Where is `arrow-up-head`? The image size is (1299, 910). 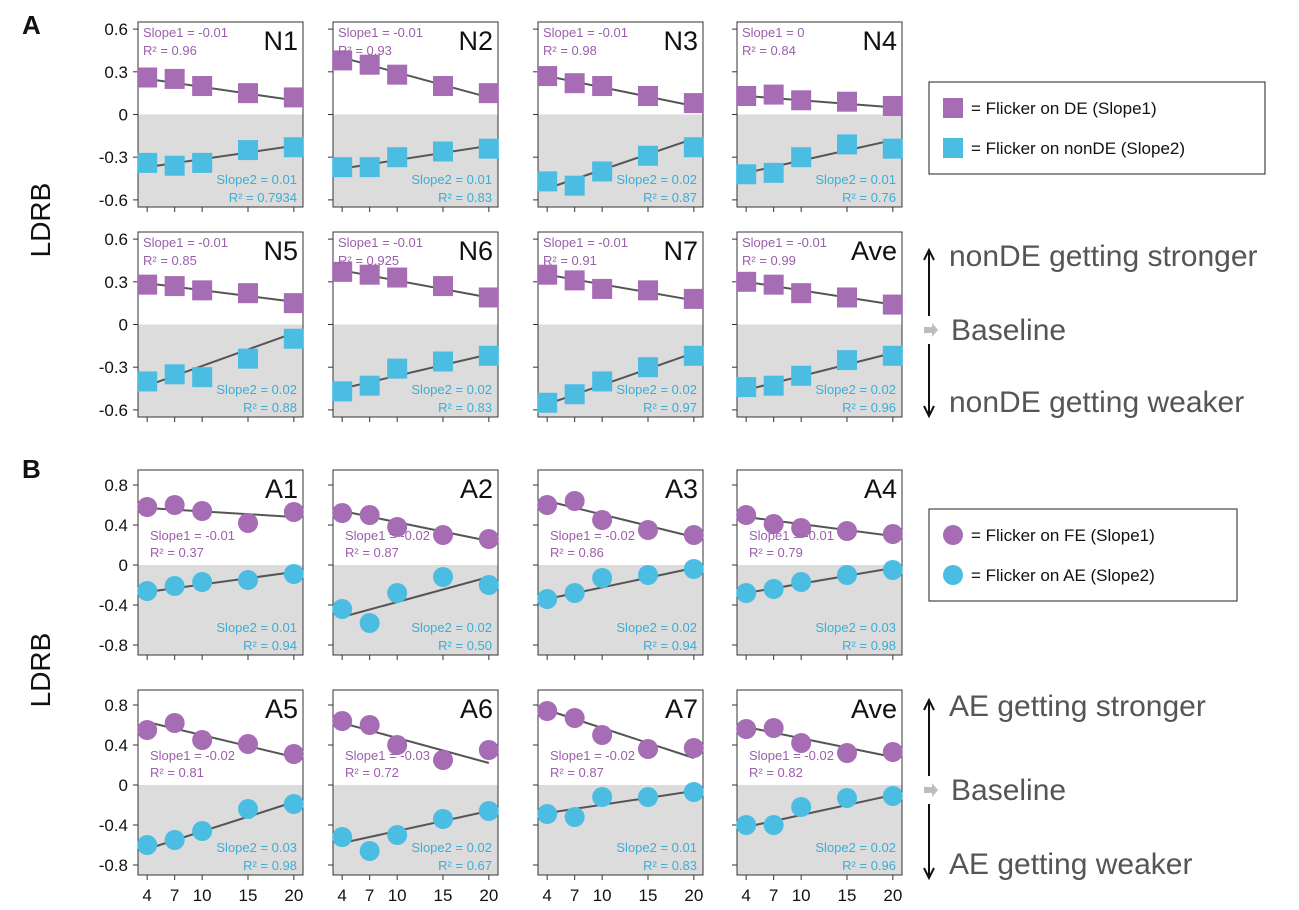 arrow-up-head is located at coordinates (929, 704).